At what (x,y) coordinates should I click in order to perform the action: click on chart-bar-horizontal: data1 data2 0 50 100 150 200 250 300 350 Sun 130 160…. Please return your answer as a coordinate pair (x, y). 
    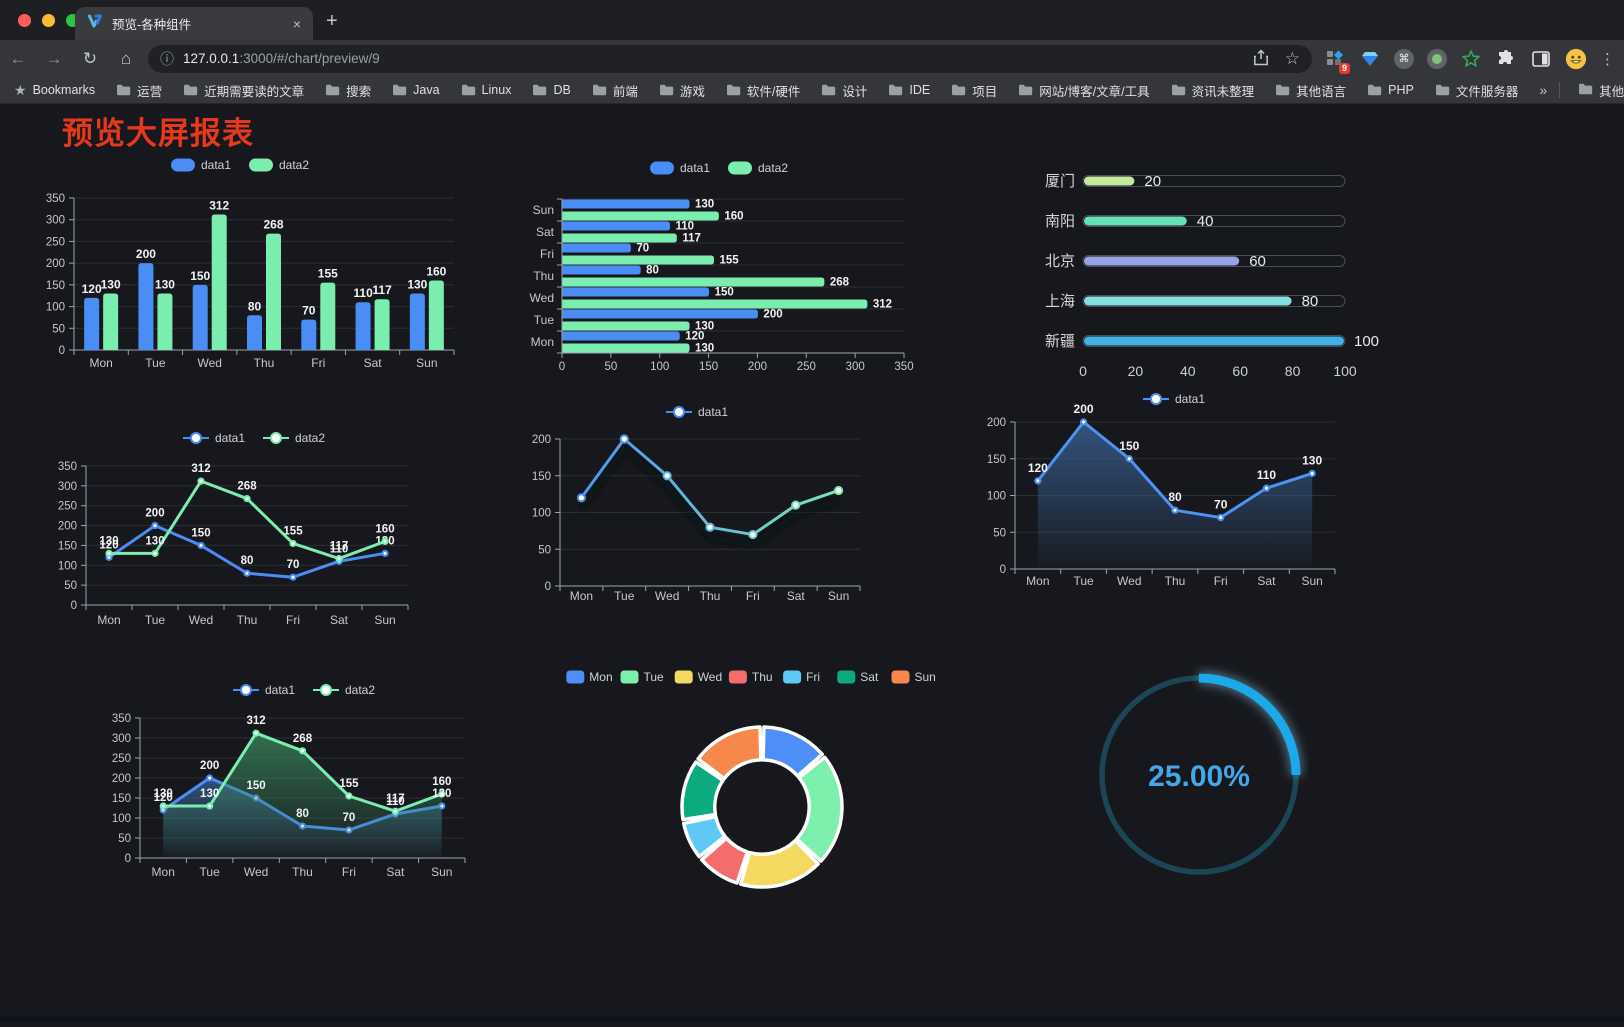
    Looking at the image, I should click on (722, 267).